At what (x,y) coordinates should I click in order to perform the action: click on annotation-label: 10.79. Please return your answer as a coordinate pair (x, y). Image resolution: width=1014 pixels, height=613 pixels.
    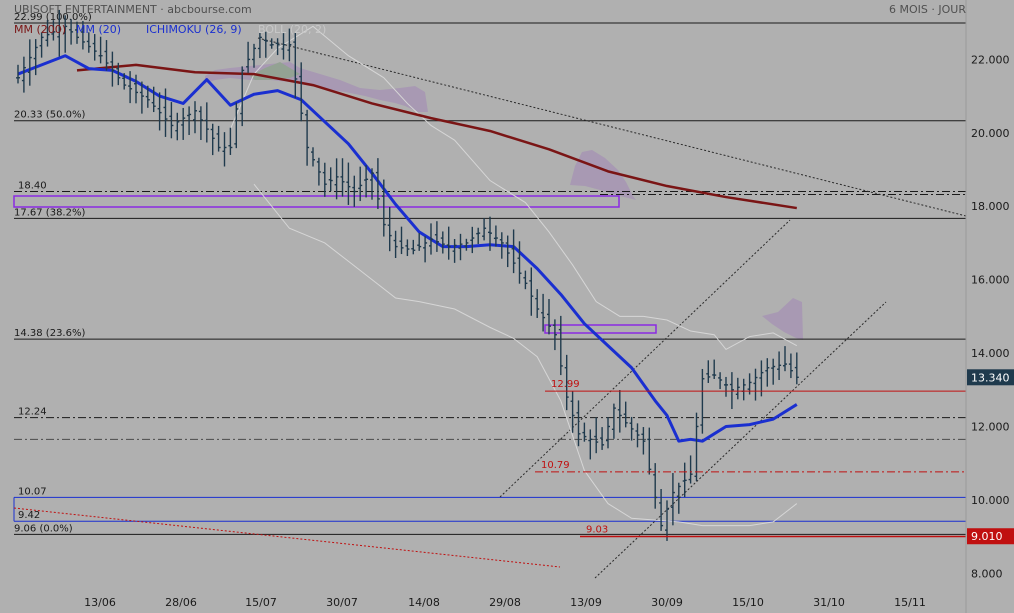
    Looking at the image, I should click on (555, 465).